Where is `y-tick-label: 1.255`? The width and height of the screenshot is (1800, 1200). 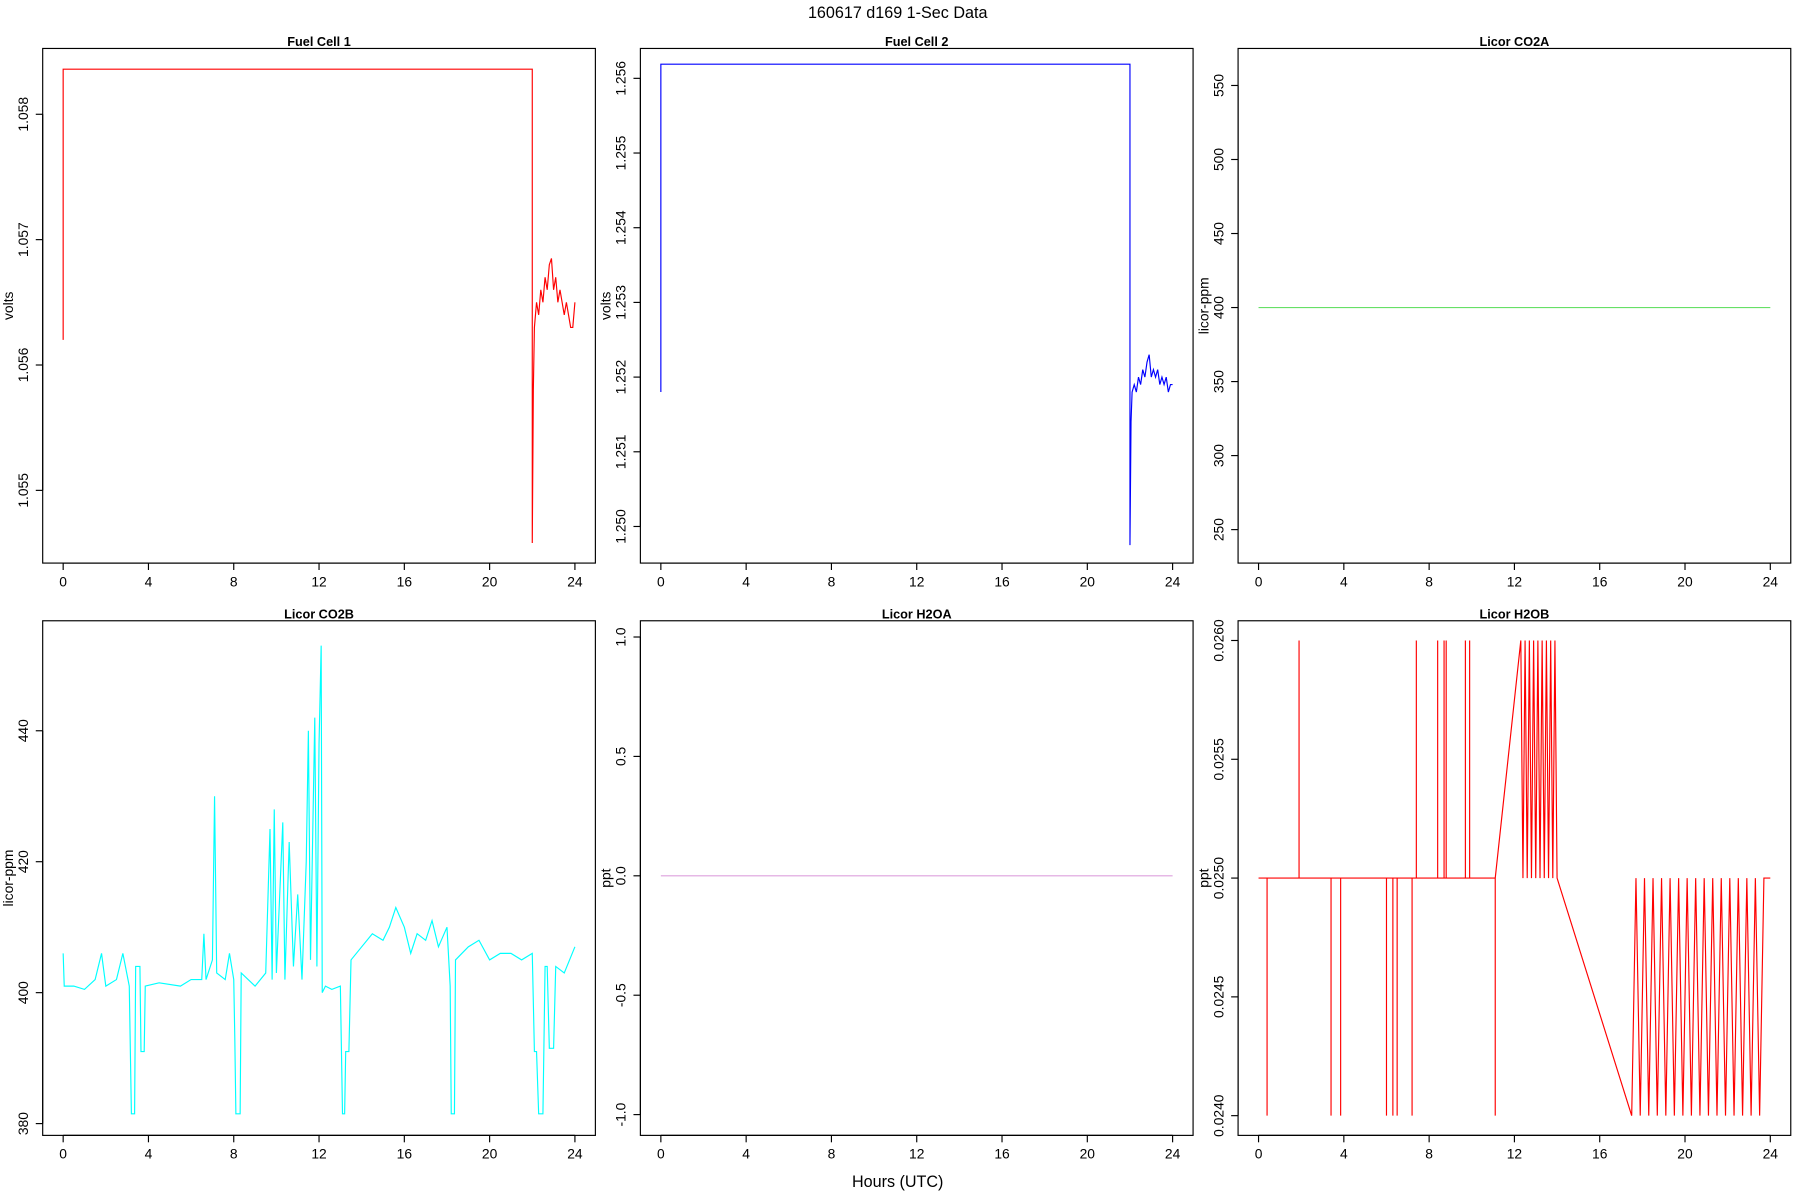 y-tick-label: 1.255 is located at coordinates (621, 152).